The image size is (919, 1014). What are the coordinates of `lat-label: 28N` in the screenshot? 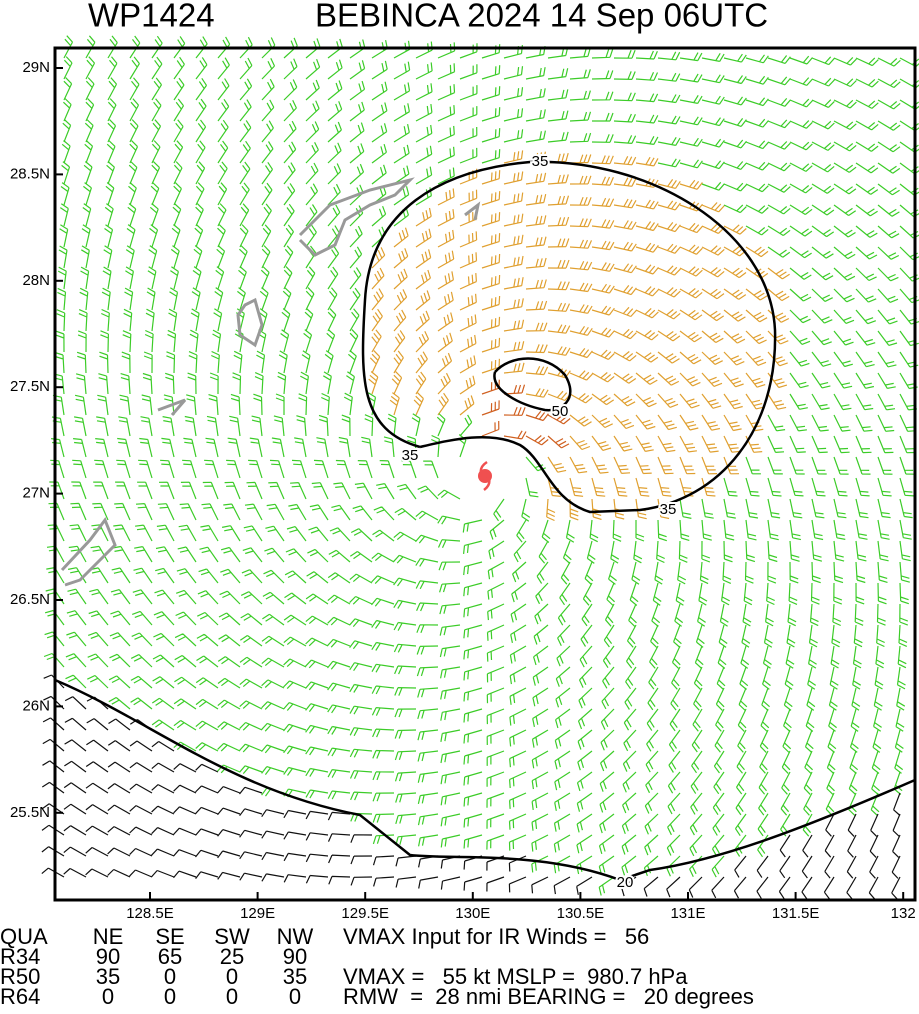 It's located at (36, 280).